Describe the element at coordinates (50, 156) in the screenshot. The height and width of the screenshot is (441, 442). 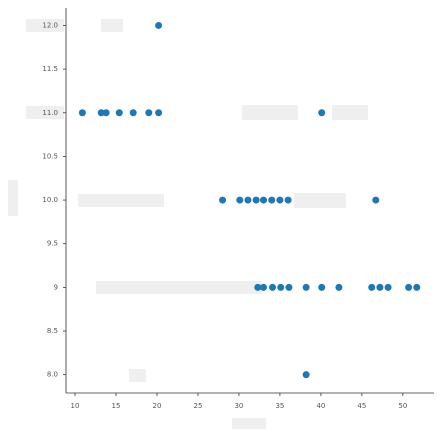
I see `y-tick-label: 10.5` at that location.